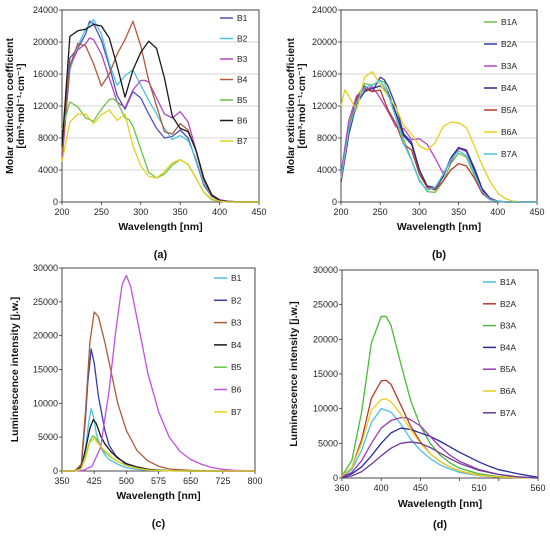 This screenshot has width=550, height=540. I want to click on x-tick-label: 575, so click(158, 481).